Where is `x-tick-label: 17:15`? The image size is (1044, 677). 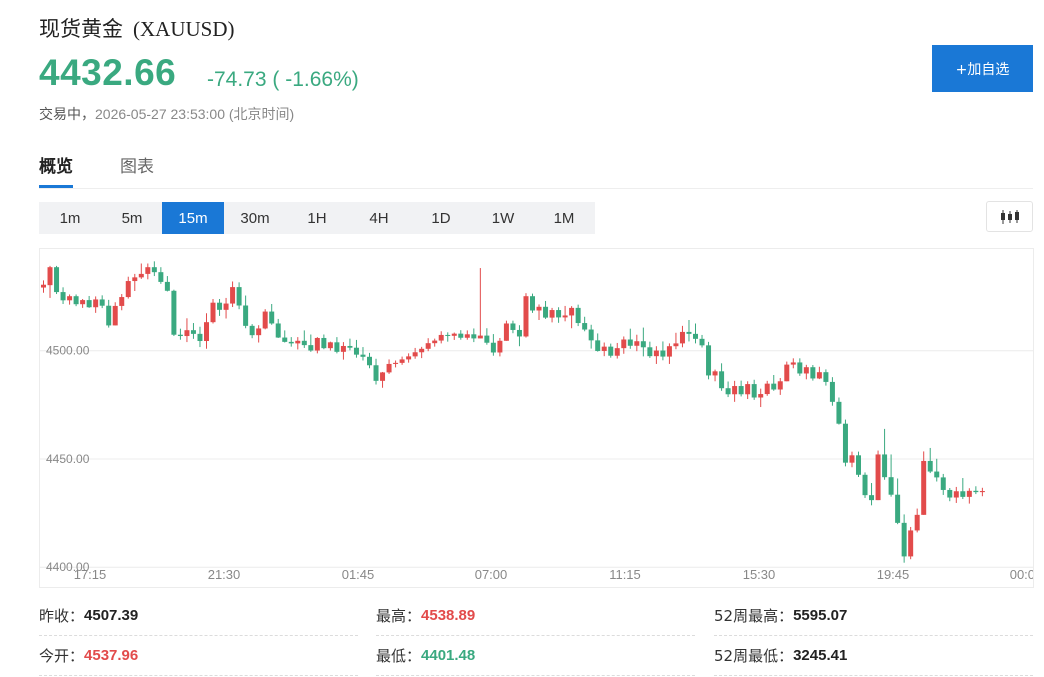
x-tick-label: 17:15 is located at coordinates (90, 574).